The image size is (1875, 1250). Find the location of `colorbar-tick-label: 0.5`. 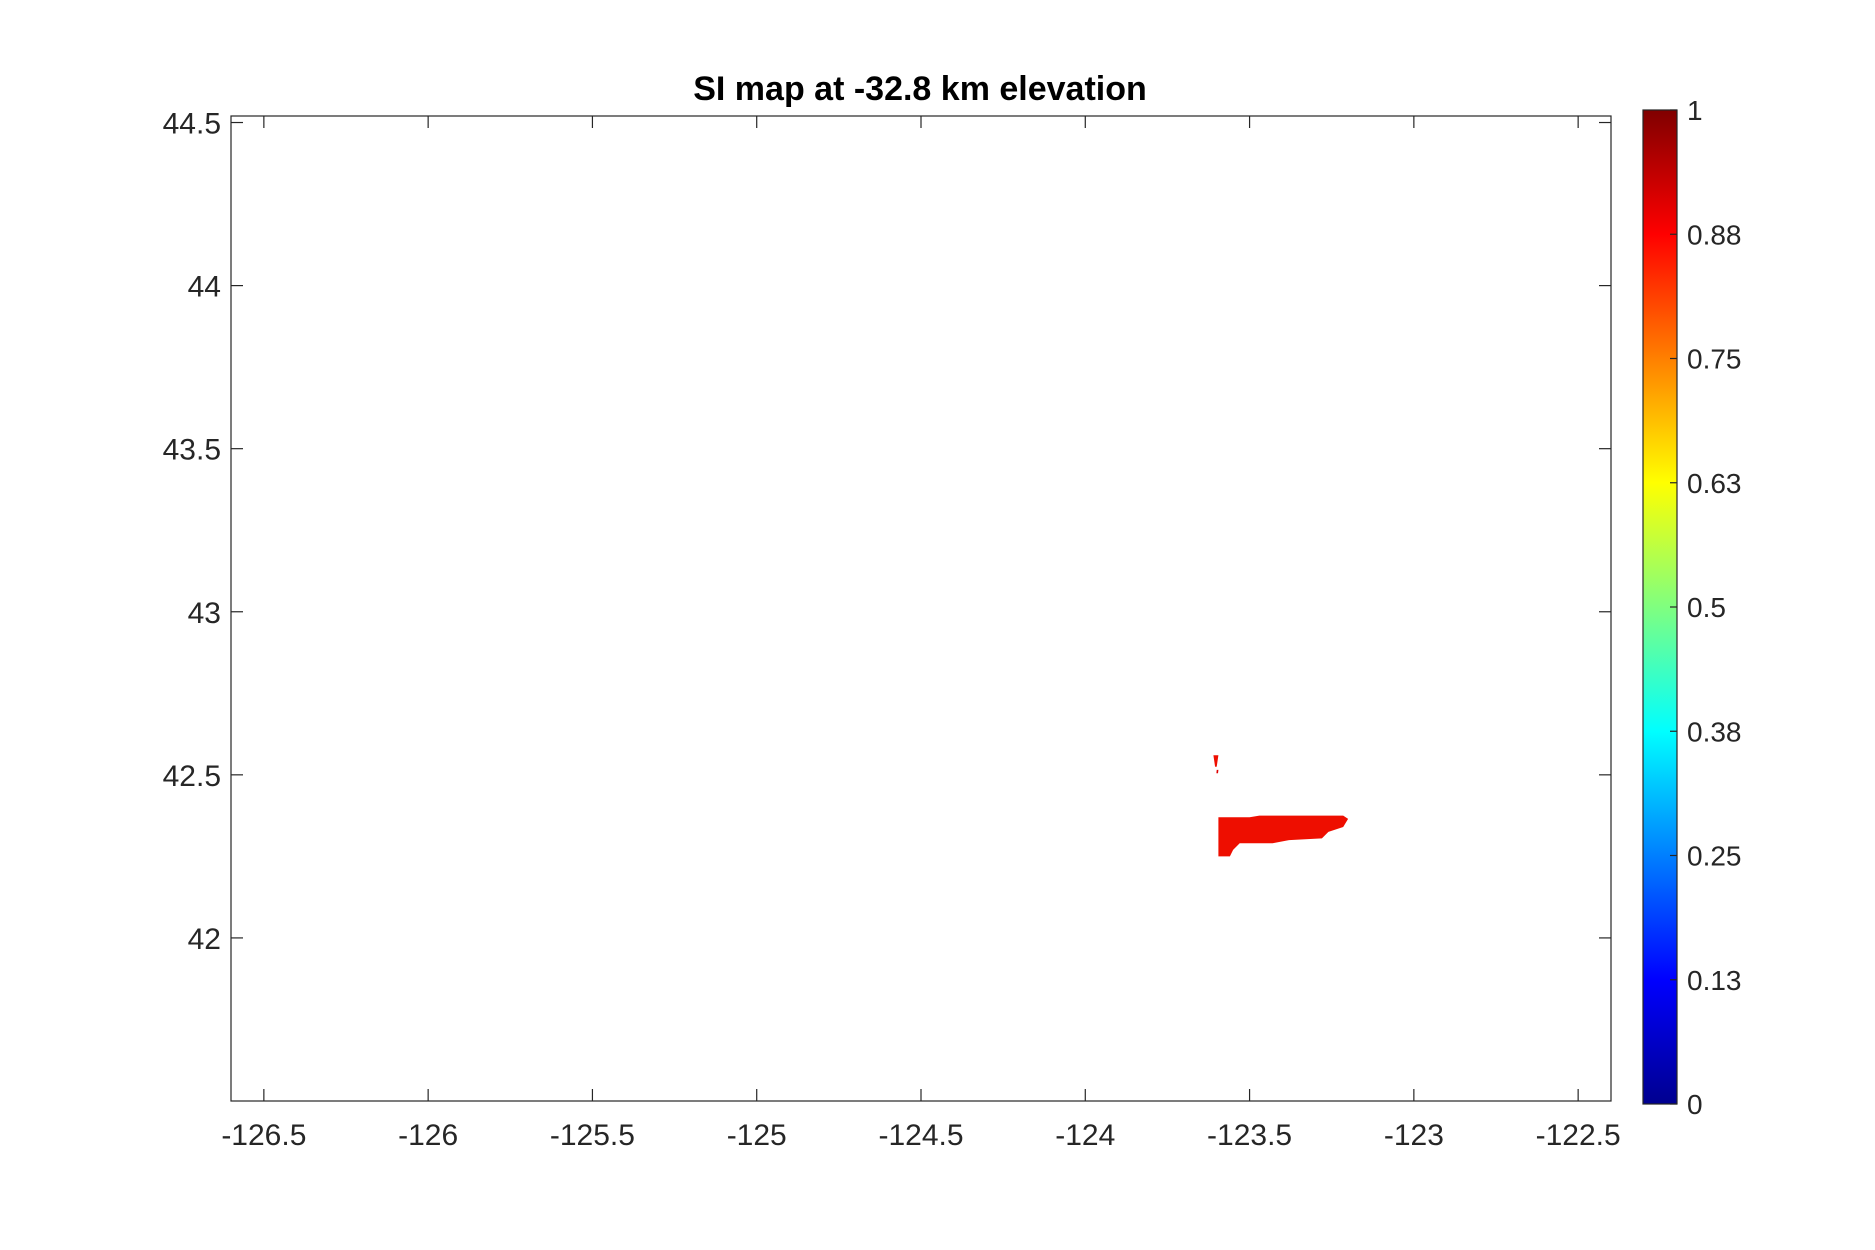

colorbar-tick-label: 0.5 is located at coordinates (1706, 607).